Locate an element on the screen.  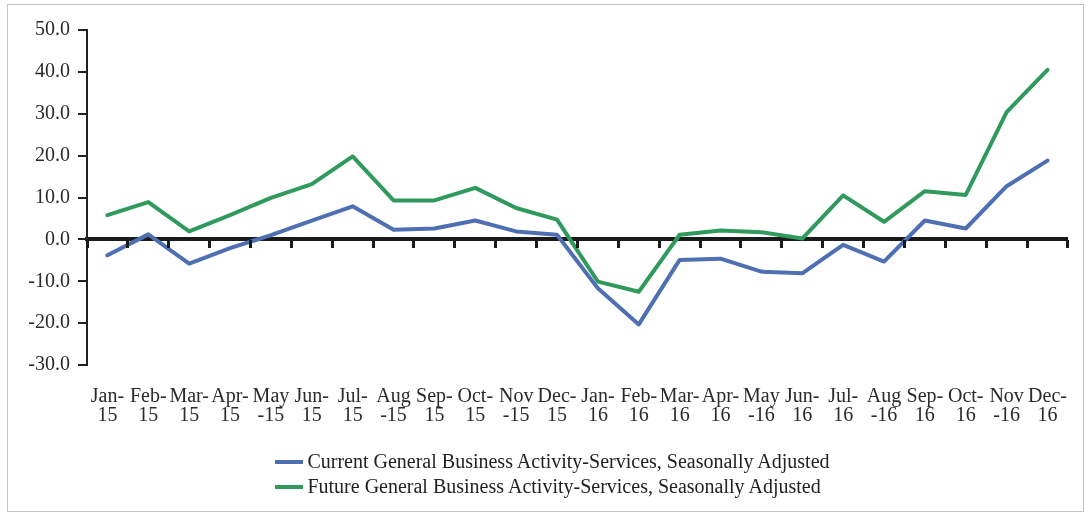
x-tick-label: Sep-16 is located at coordinates (925, 404).